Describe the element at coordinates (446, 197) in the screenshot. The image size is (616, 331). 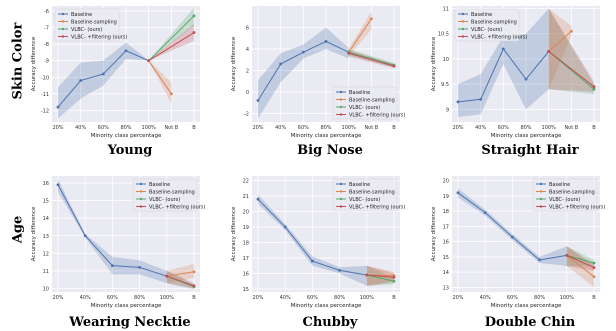
I see `y-tick-label: 19` at that location.